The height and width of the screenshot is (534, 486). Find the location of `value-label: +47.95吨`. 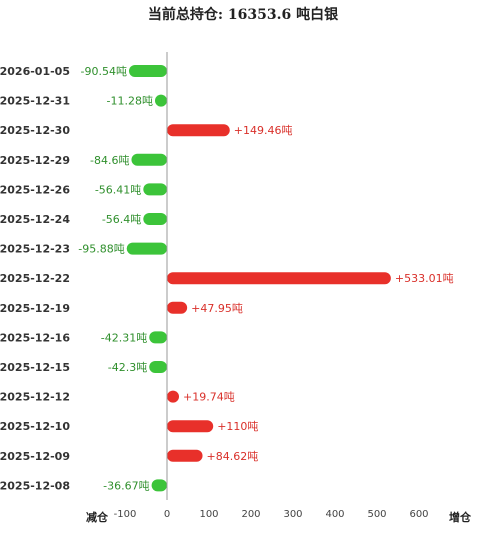

value-label: +47.95吨 is located at coordinates (217, 308).